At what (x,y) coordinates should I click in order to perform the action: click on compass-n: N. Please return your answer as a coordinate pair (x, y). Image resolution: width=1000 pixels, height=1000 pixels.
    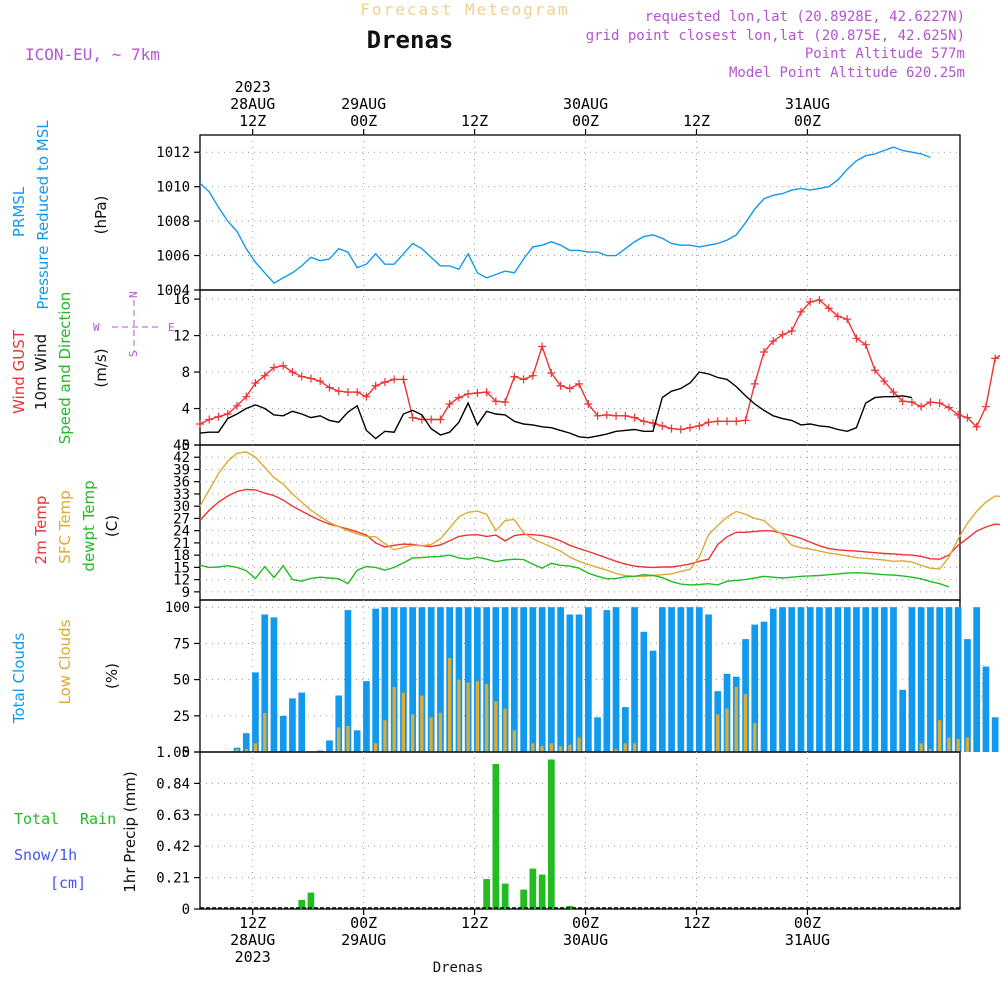
    Looking at the image, I should click on (133, 294).